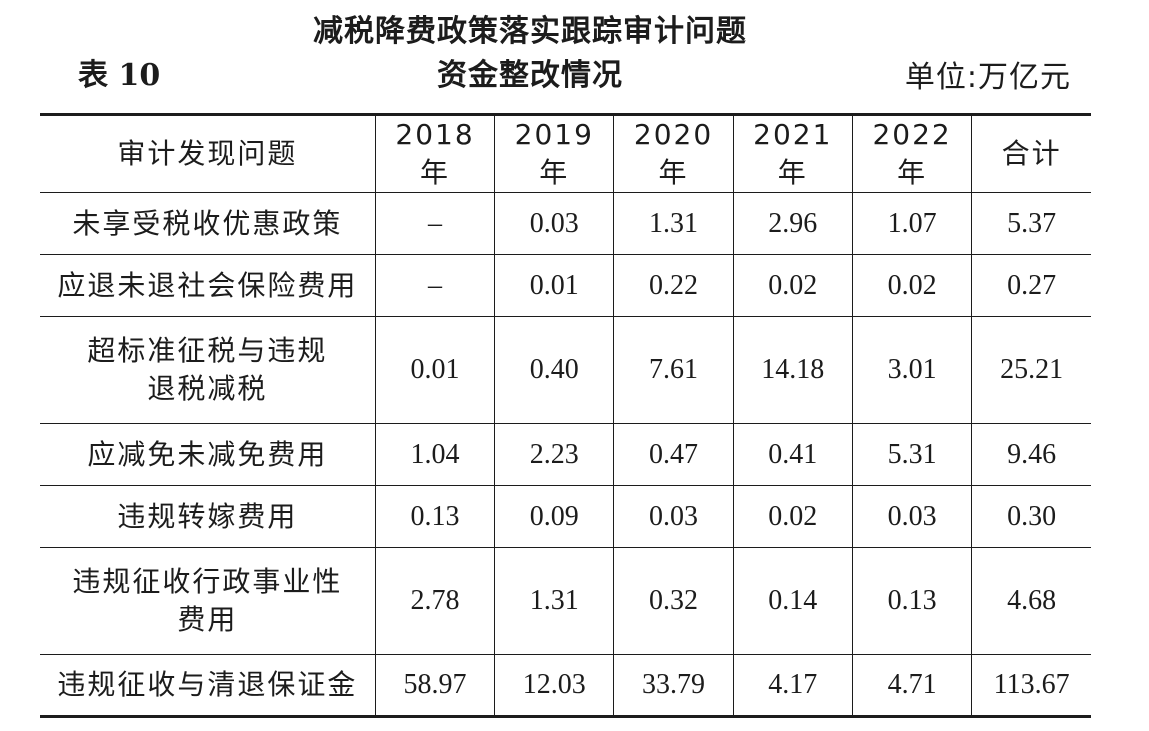 The width and height of the screenshot is (1149, 731). What do you see at coordinates (1031, 370) in the screenshot?
I see `cell-total: 25.21` at bounding box center [1031, 370].